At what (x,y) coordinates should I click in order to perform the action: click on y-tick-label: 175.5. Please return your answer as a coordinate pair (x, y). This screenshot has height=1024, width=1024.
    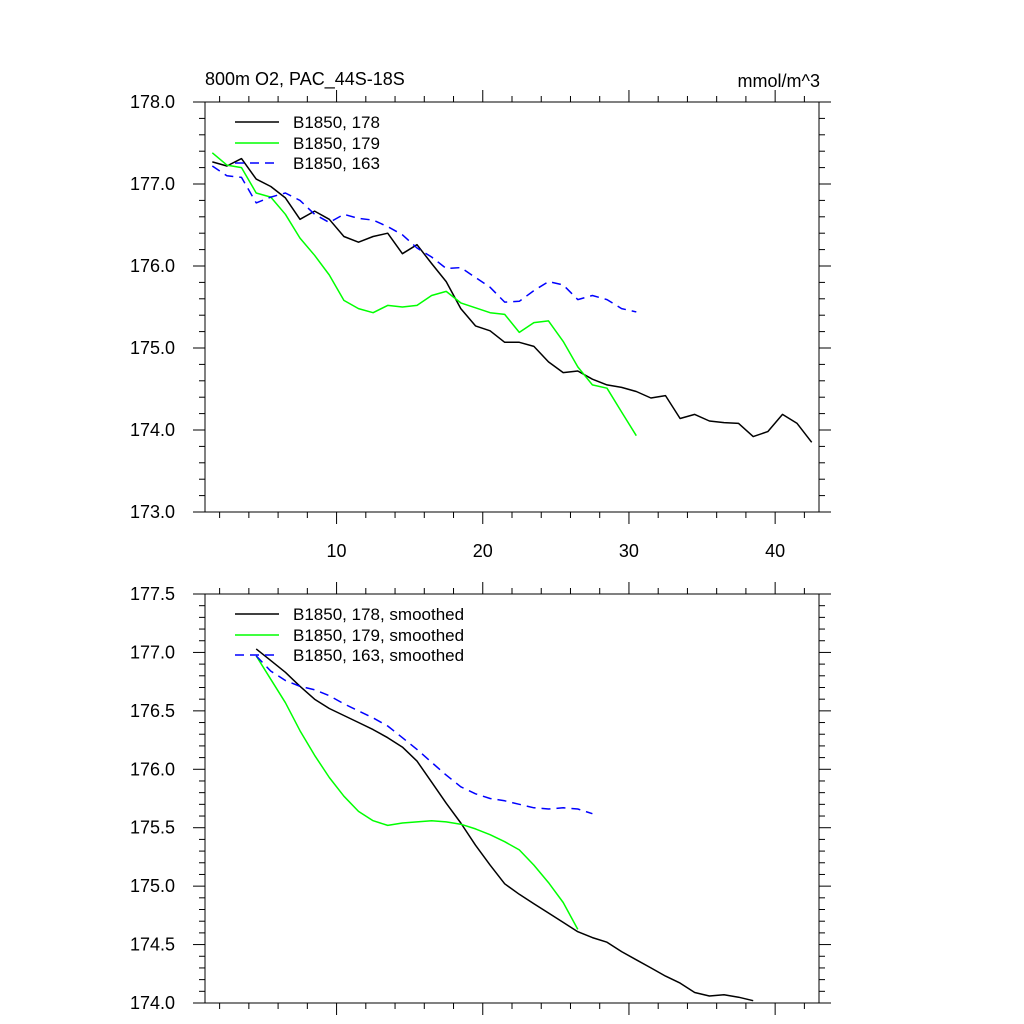
    Looking at the image, I should click on (152, 828).